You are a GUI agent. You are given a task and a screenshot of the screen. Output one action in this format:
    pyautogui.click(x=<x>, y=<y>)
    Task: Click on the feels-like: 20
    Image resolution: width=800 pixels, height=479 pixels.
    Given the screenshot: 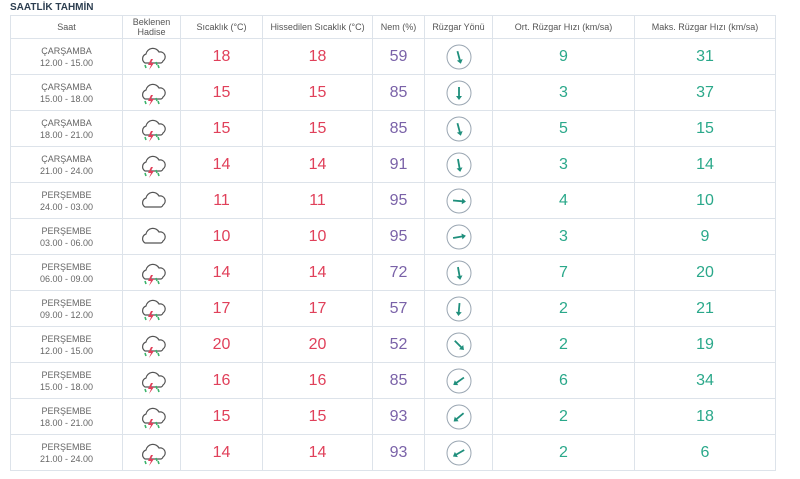 What is the action you would take?
    pyautogui.click(x=317, y=344)
    